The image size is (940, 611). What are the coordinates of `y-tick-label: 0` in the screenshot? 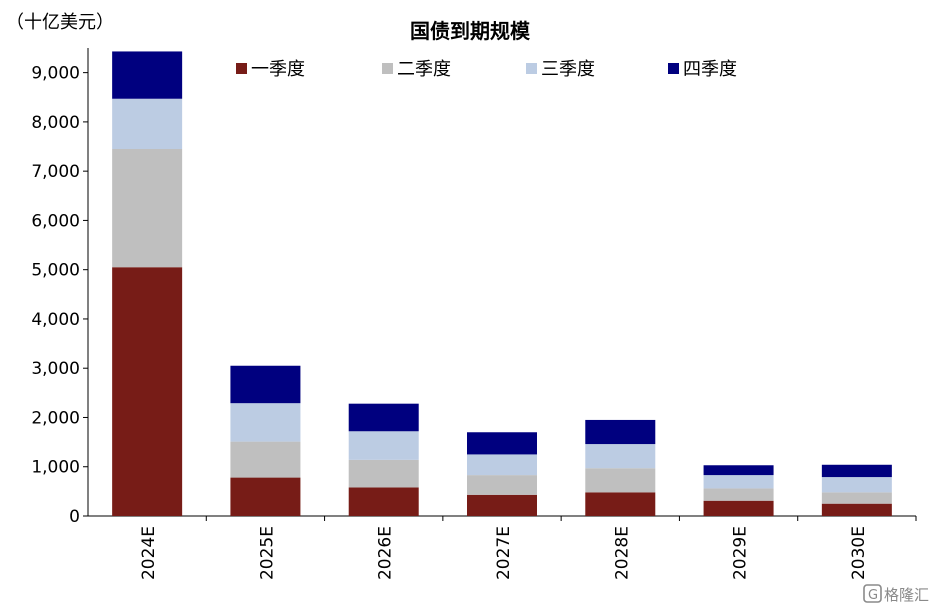 It's located at (74, 517).